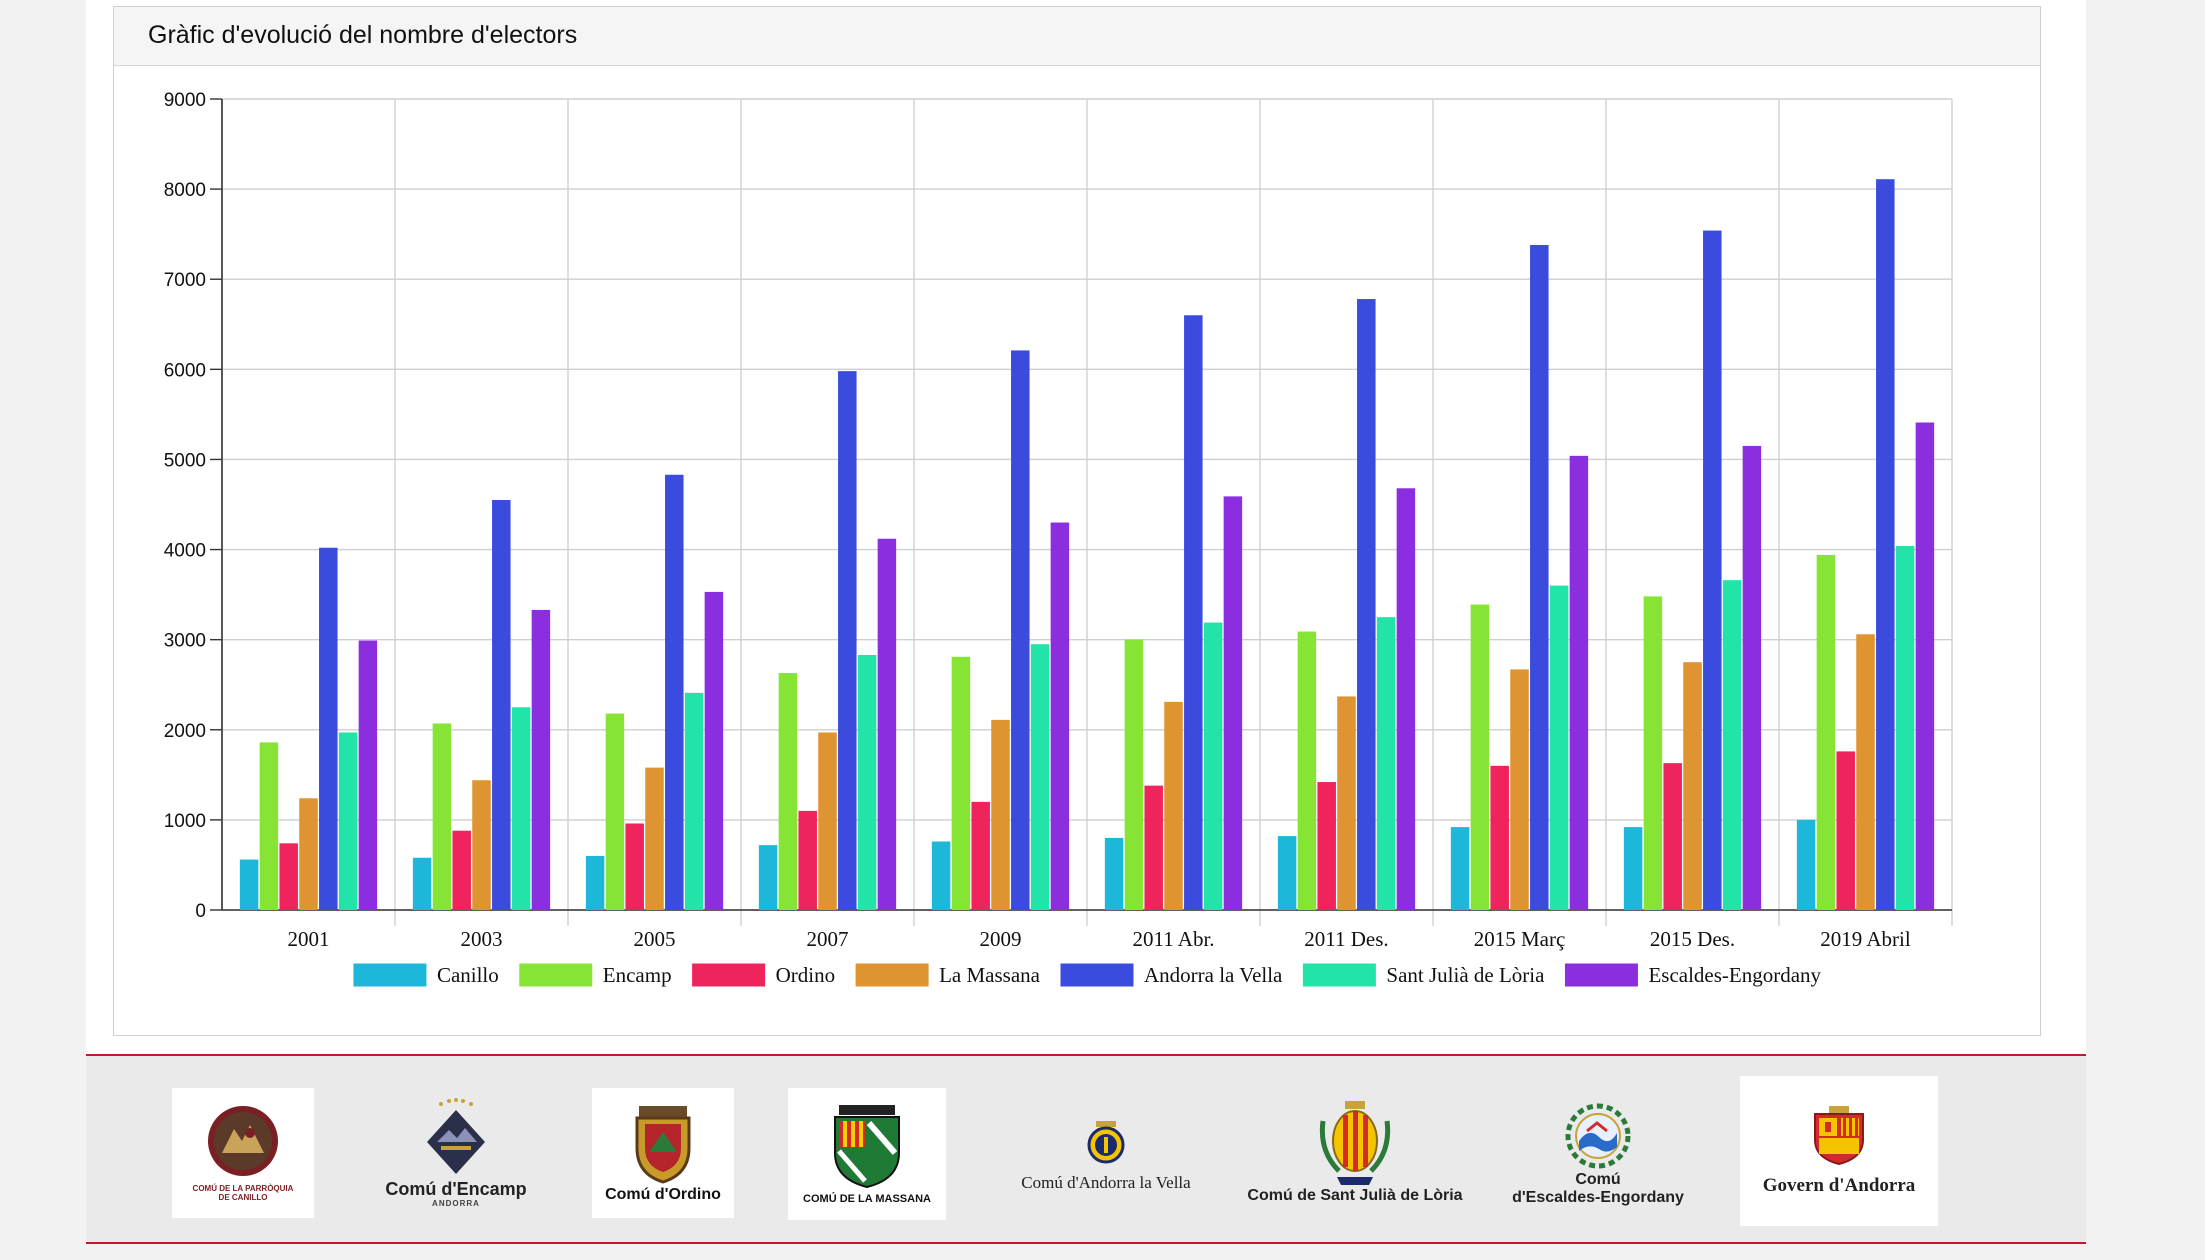 This screenshot has width=2205, height=1260. Describe the element at coordinates (806, 975) in the screenshot. I see `legend-label-ordino: Ordino` at that location.